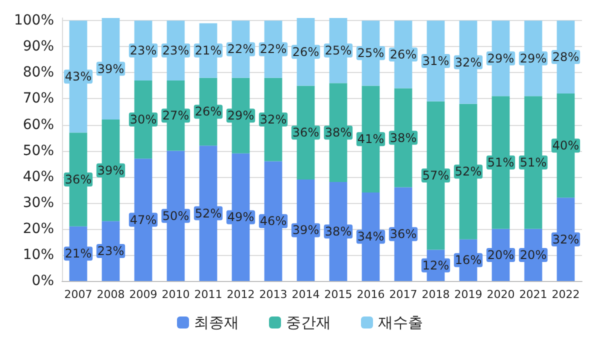 The width and height of the screenshot is (600, 343). What do you see at coordinates (143, 294) in the screenshot?
I see `x-tick-label: 2009` at bounding box center [143, 294].